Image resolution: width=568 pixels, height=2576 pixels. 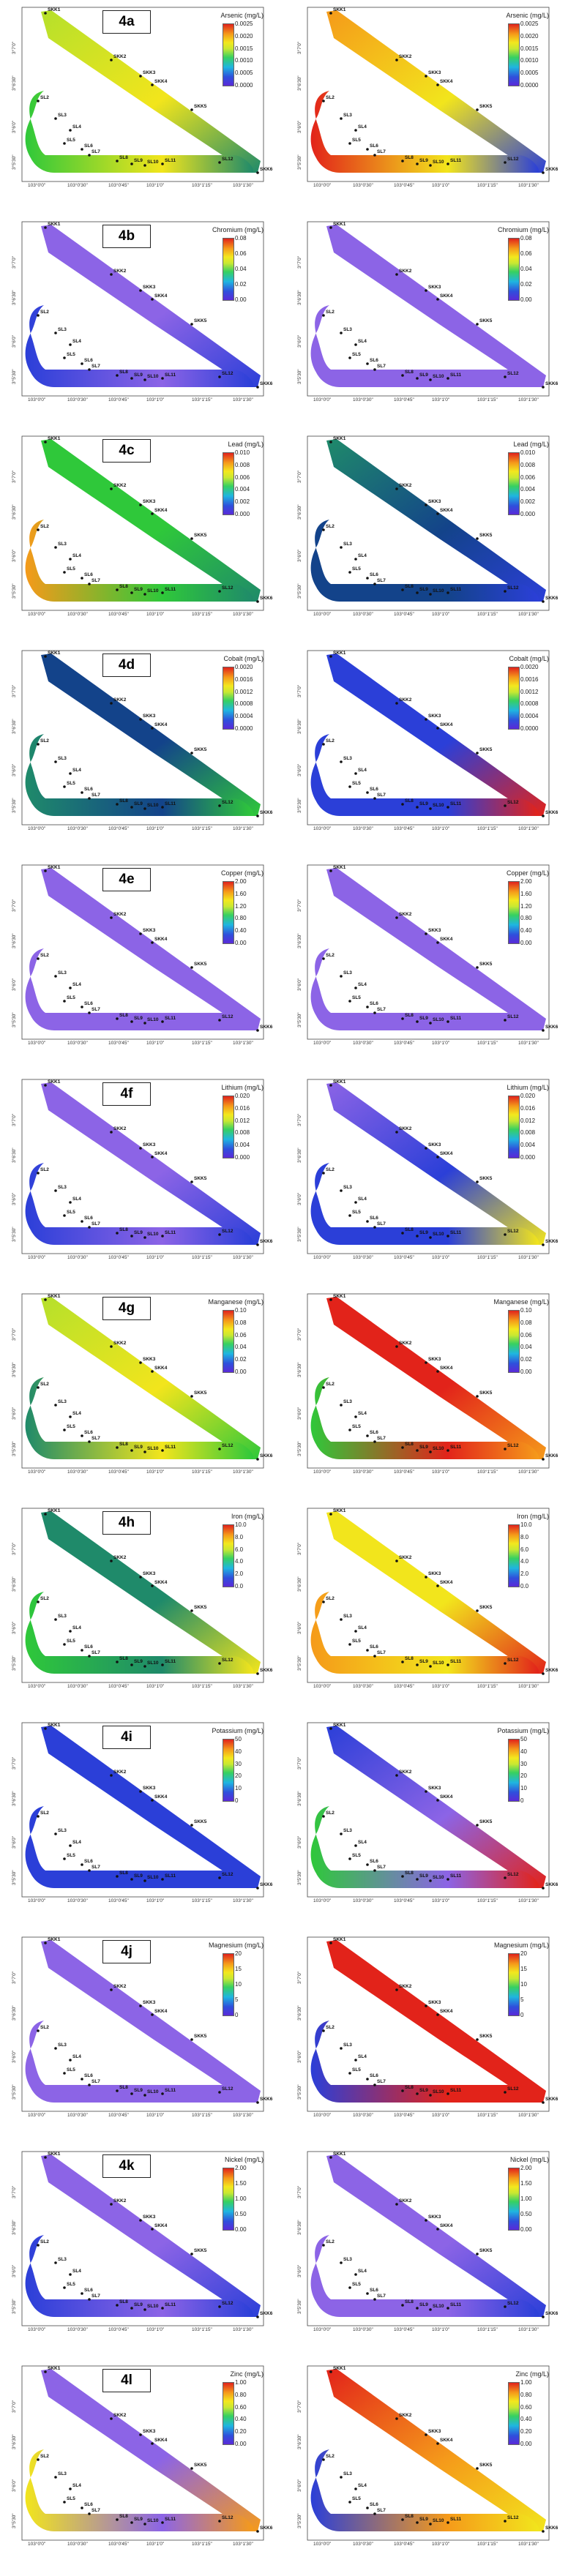 I want to click on y-axis-tick: 3°6'0", so click(x=299, y=556).